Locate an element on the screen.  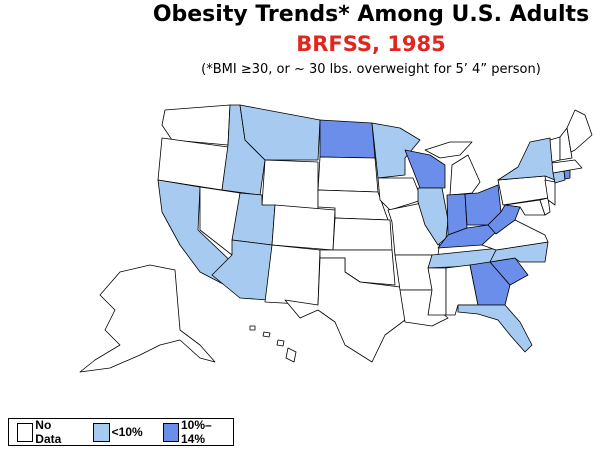
state-ia is located at coordinates (400, 194).